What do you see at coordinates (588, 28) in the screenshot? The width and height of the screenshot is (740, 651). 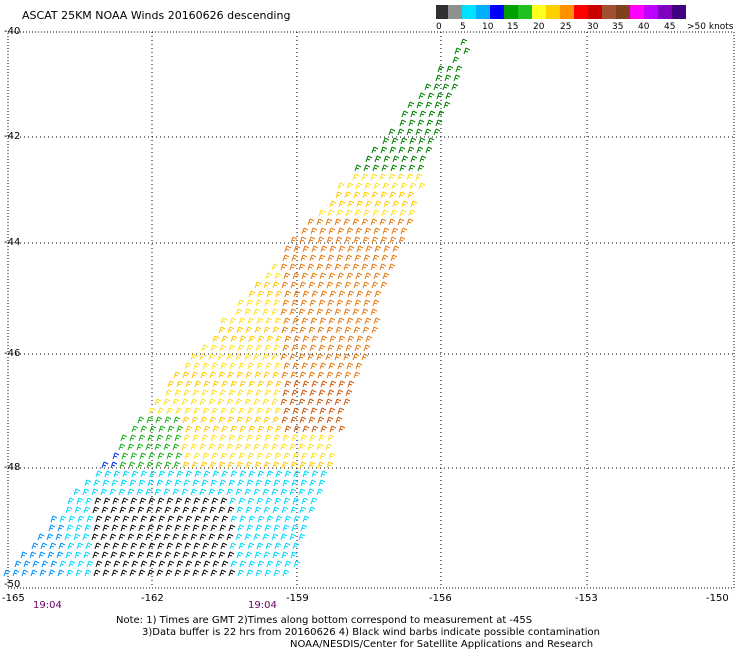 I see `legend-labels: 0 5 10 15 20 25 30 35 40 45 >50 knots` at bounding box center [588, 28].